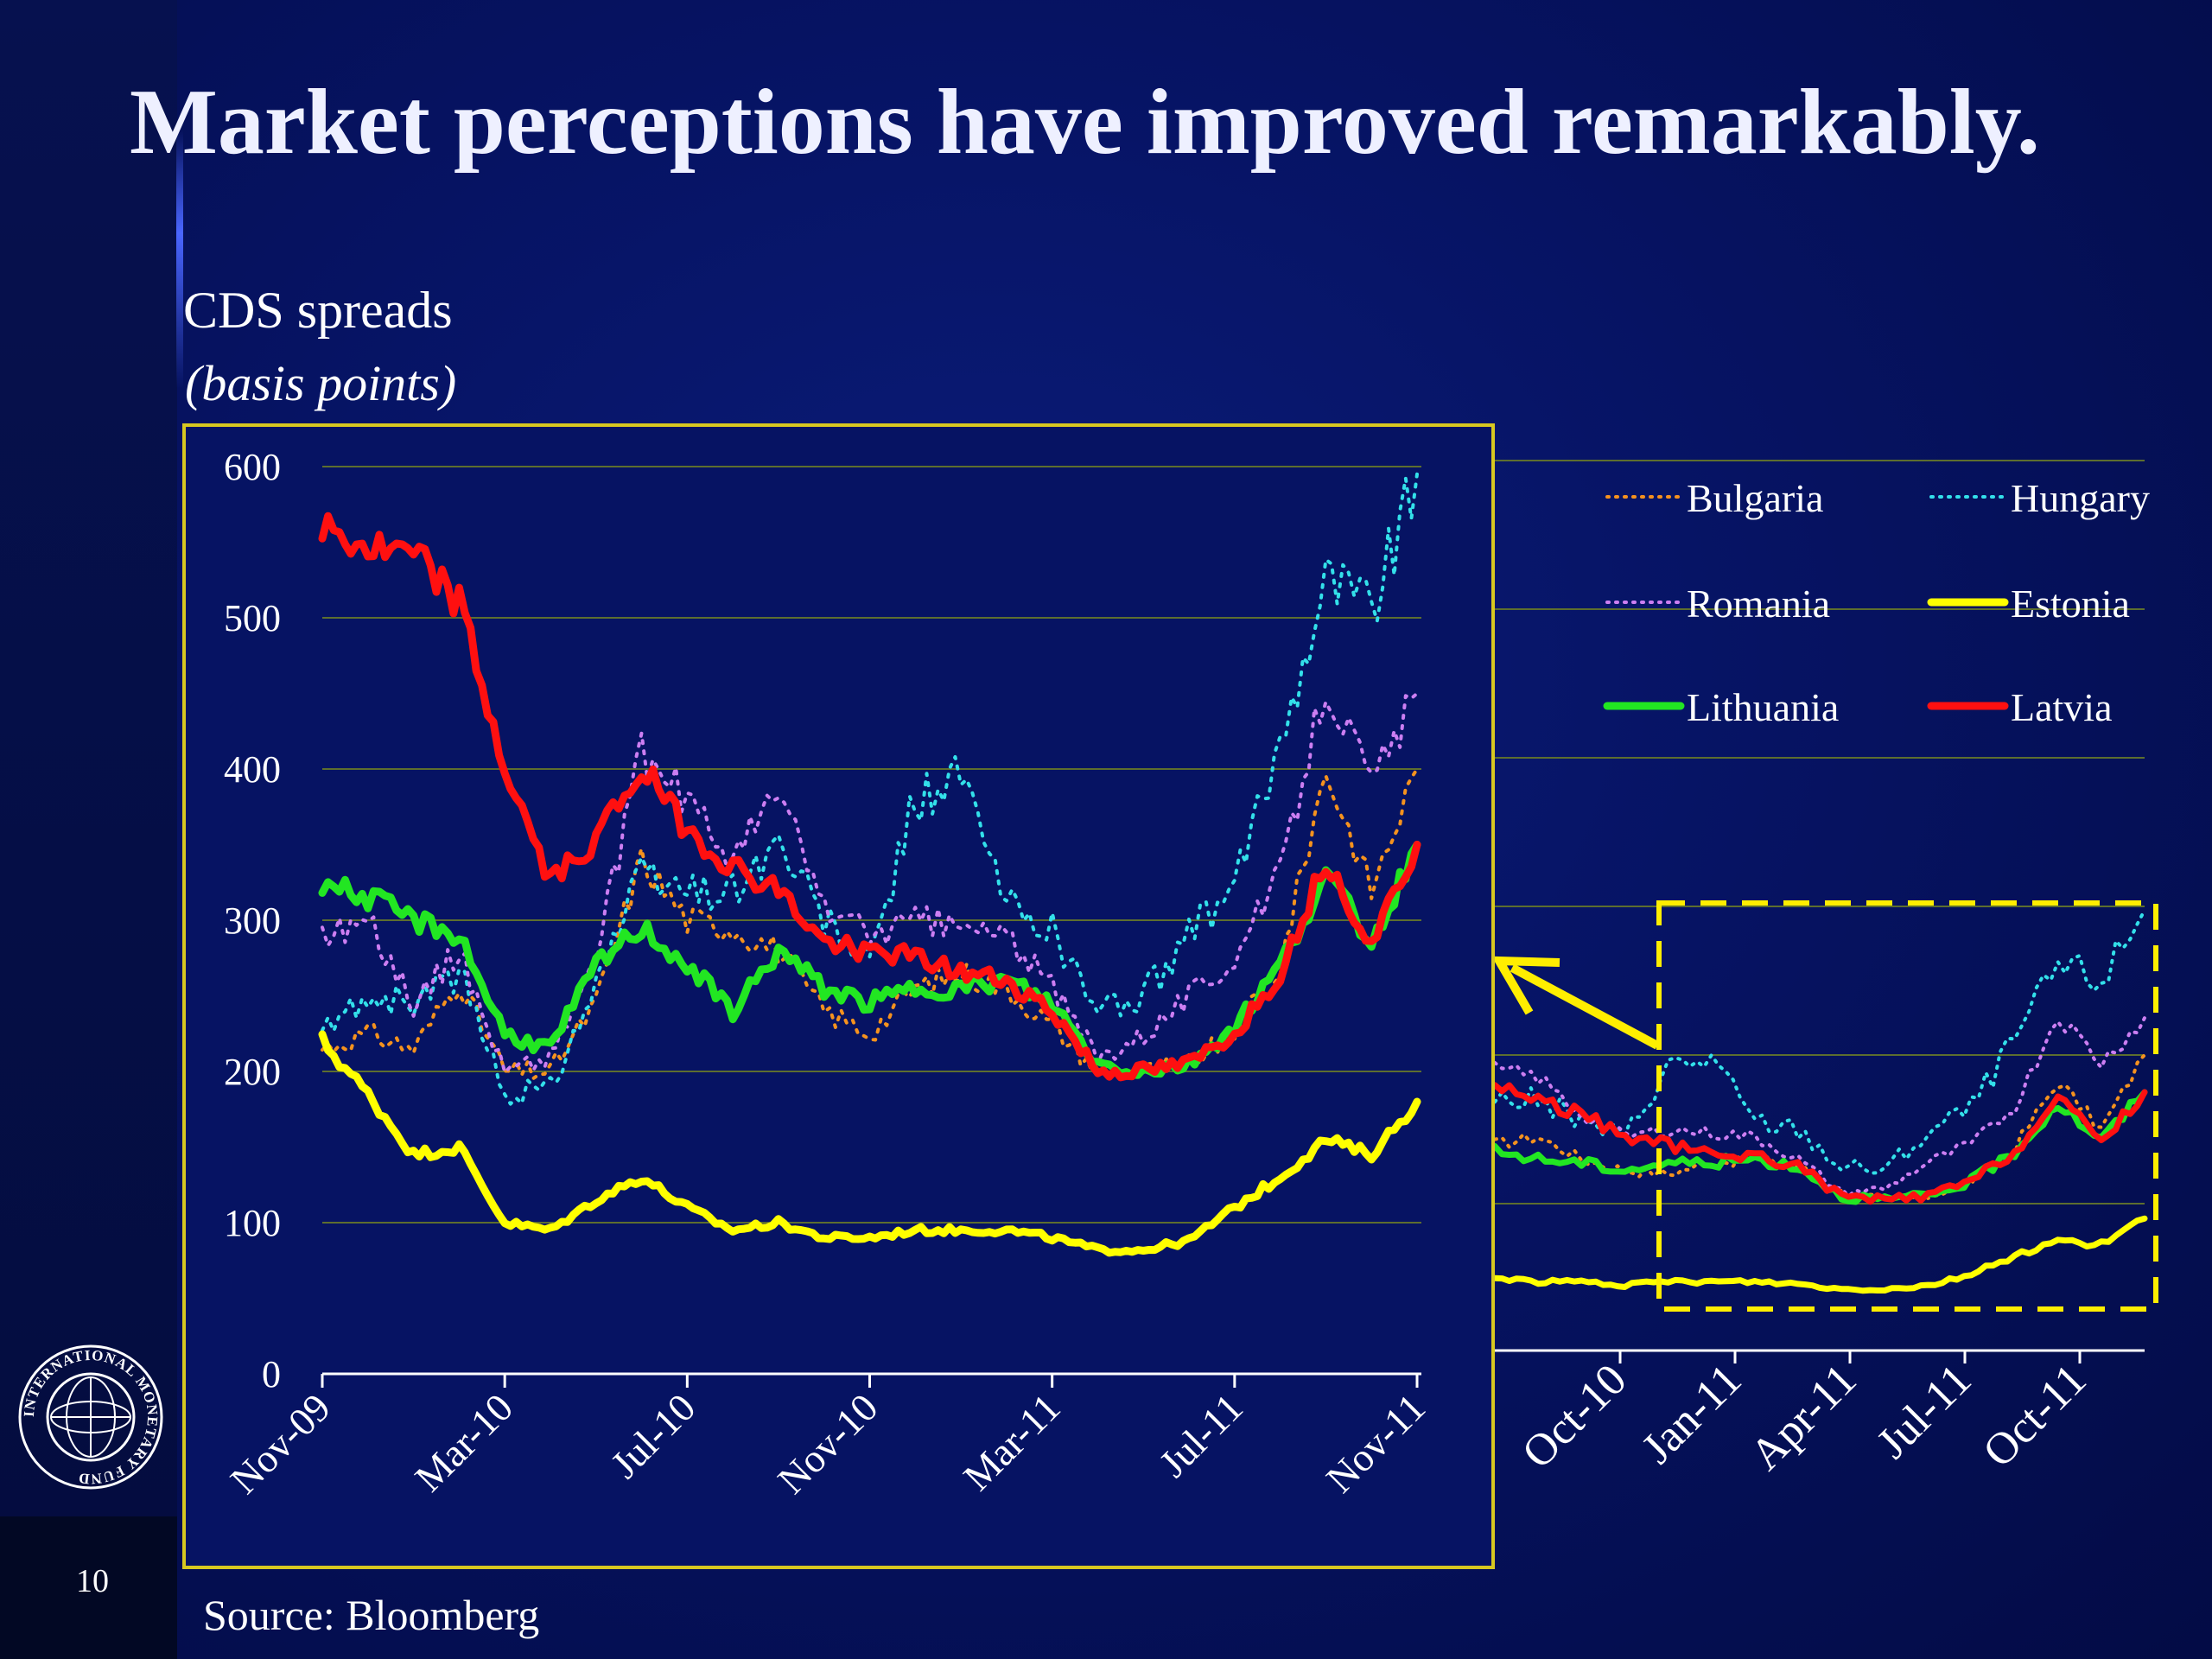  Describe the element at coordinates (1525, 986) in the screenshot. I see `highlight-arrow-head` at that location.